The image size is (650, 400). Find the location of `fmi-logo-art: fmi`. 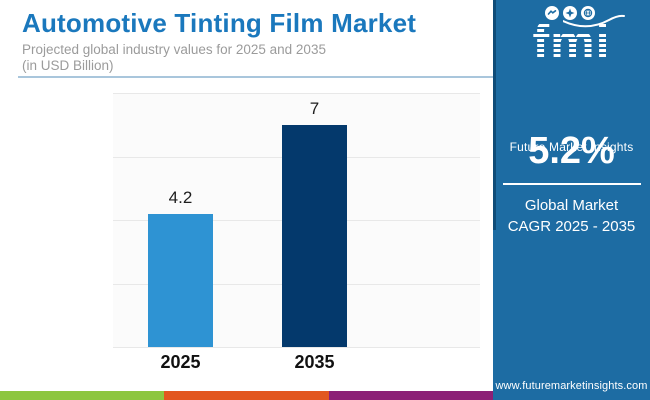

fmi-logo-art: fmi is located at coordinates (571, 38).